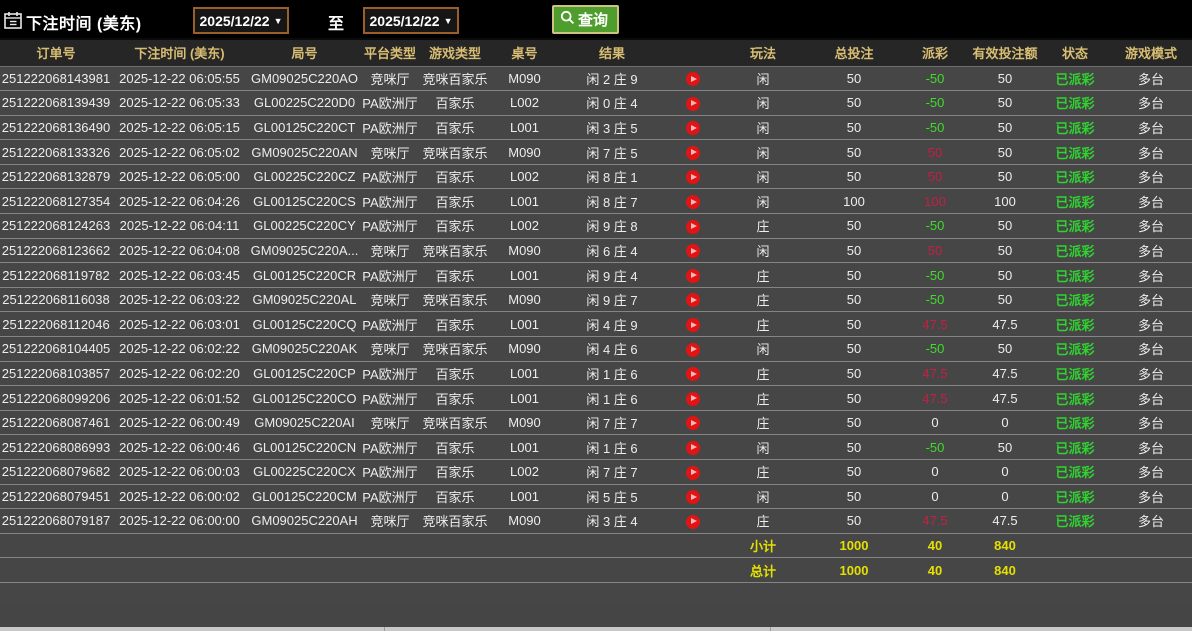 Image resolution: width=1192 pixels, height=631 pixels. I want to click on cell-result: 闲 8 庄 1, so click(612, 177).